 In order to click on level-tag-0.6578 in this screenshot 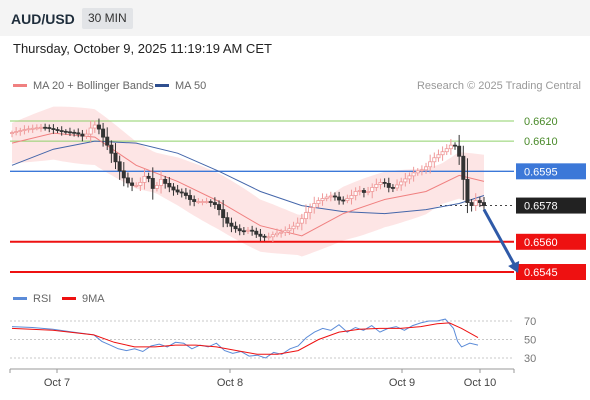, I will do `click(551, 205)`.